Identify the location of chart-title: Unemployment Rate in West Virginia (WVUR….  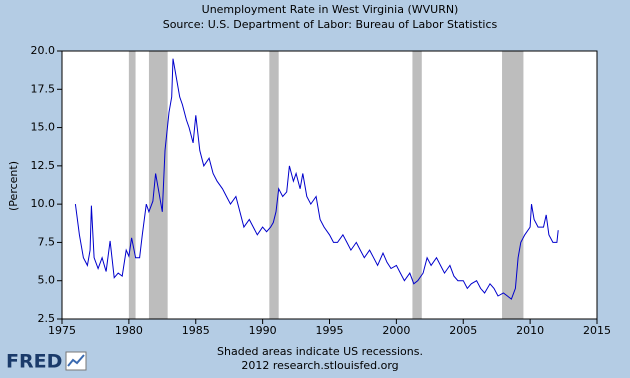
(330, 9).